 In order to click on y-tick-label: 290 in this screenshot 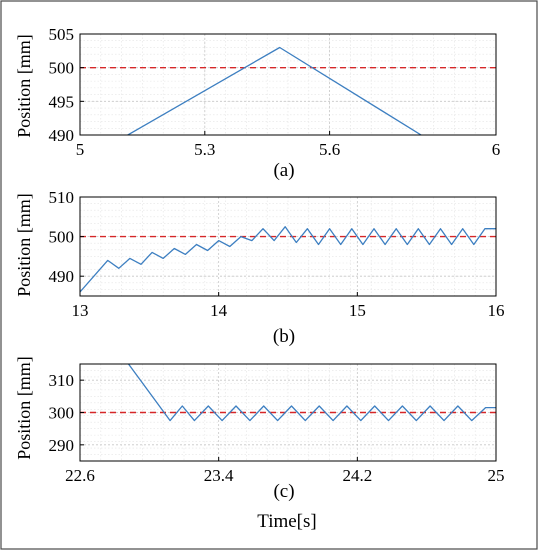, I will do `click(62, 445)`.